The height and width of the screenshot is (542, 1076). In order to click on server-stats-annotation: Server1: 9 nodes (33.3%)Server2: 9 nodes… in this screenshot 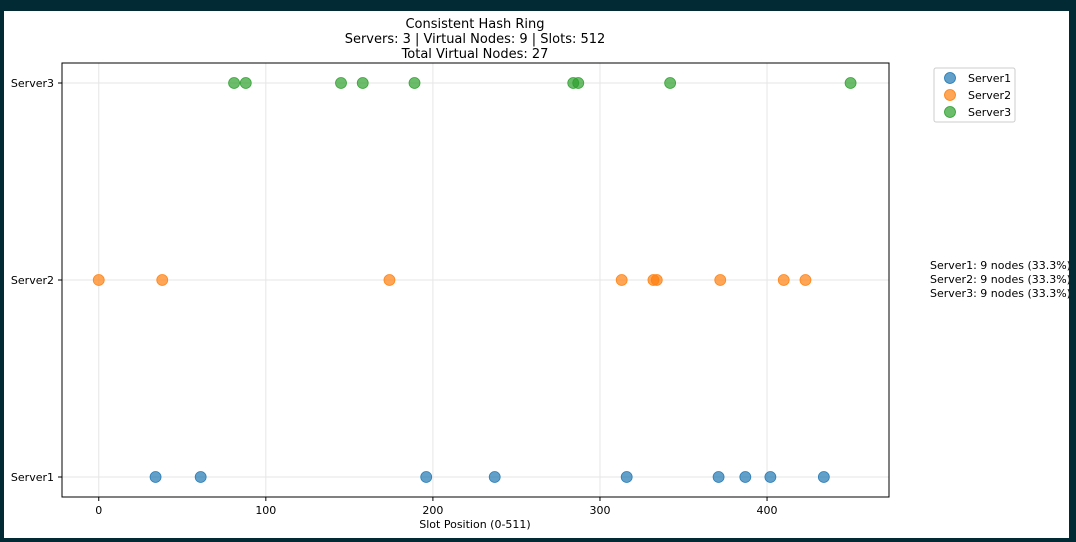, I will do `click(999, 279)`.